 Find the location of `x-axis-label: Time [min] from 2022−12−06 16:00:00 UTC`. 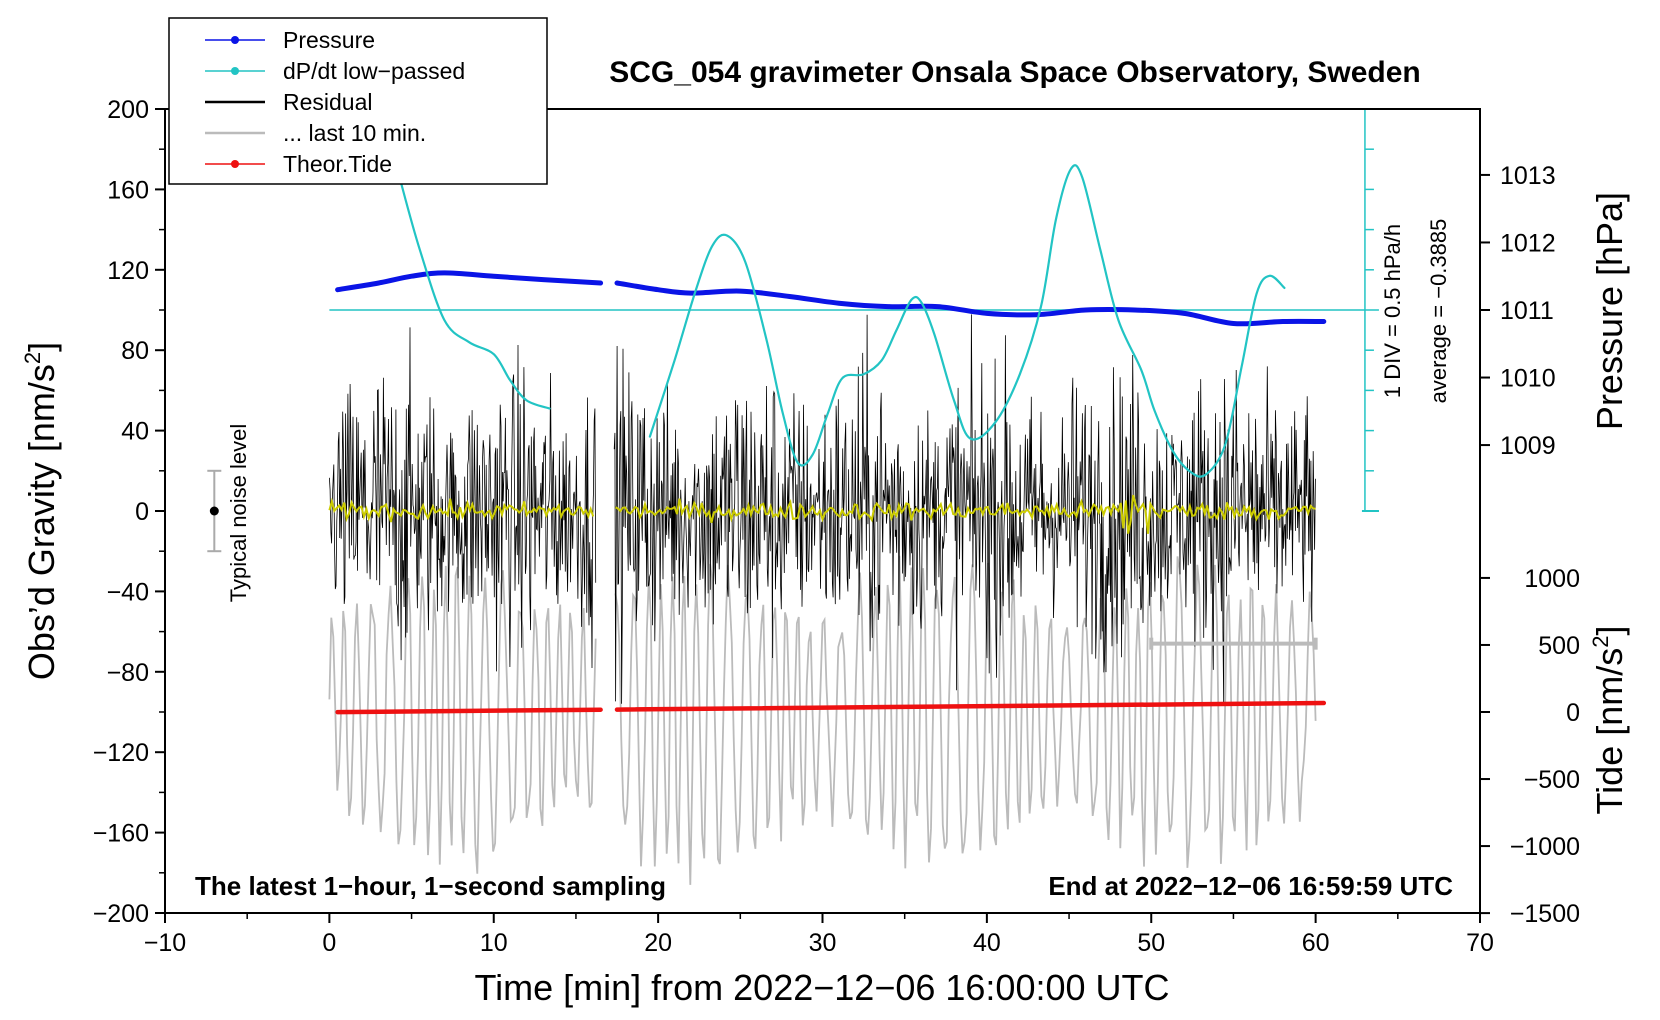

x-axis-label: Time [min] from 2022−12−06 16:00:00 UTC is located at coordinates (821, 987).